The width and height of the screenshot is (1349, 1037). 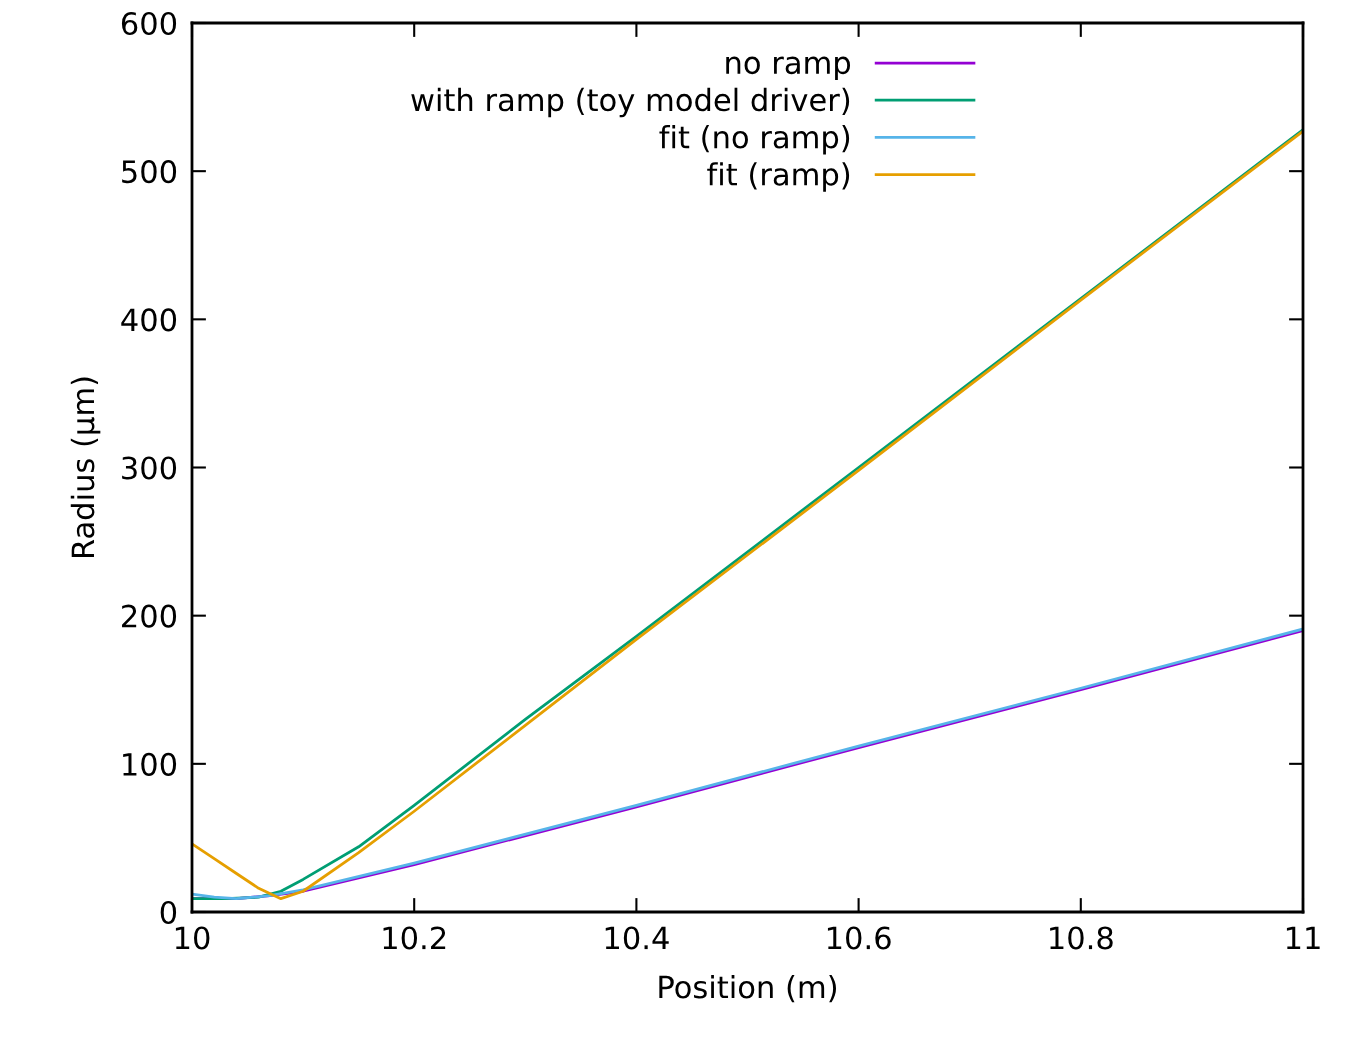 What do you see at coordinates (788, 68) in the screenshot?
I see `legend-label: no ramp` at bounding box center [788, 68].